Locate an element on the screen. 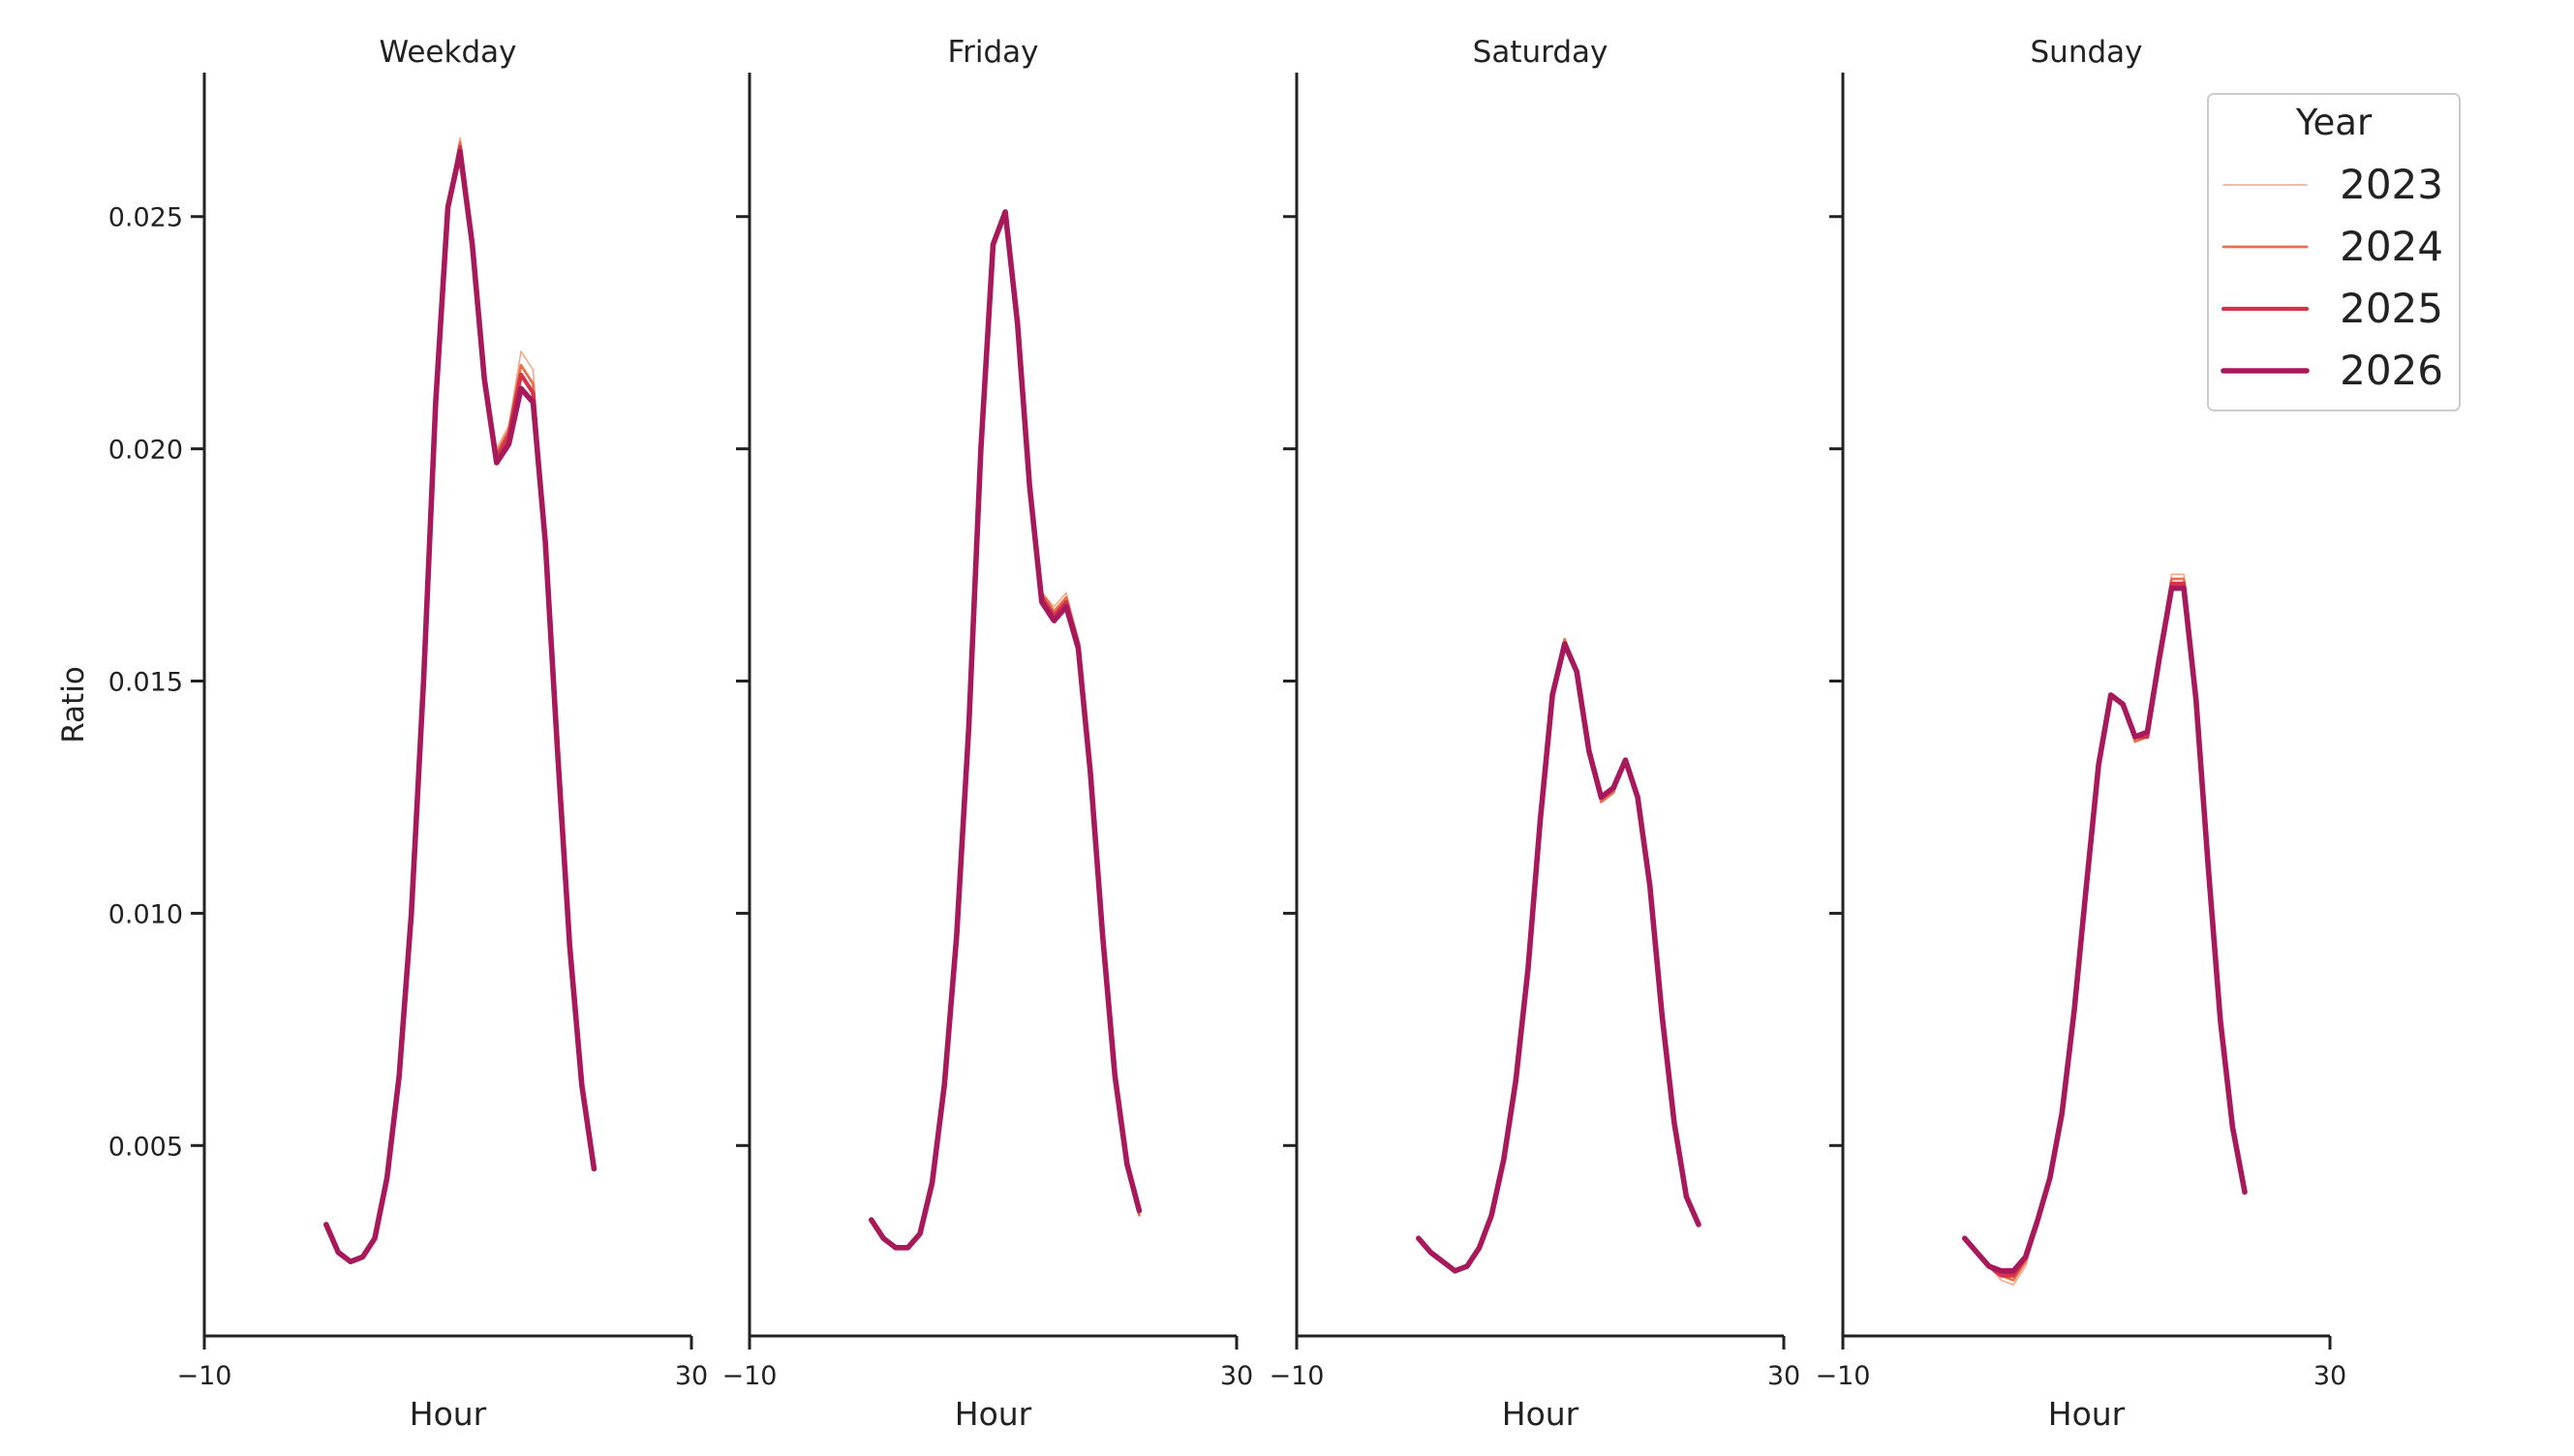 This screenshot has width=2574, height=1456. panel-title: Friday is located at coordinates (993, 52).